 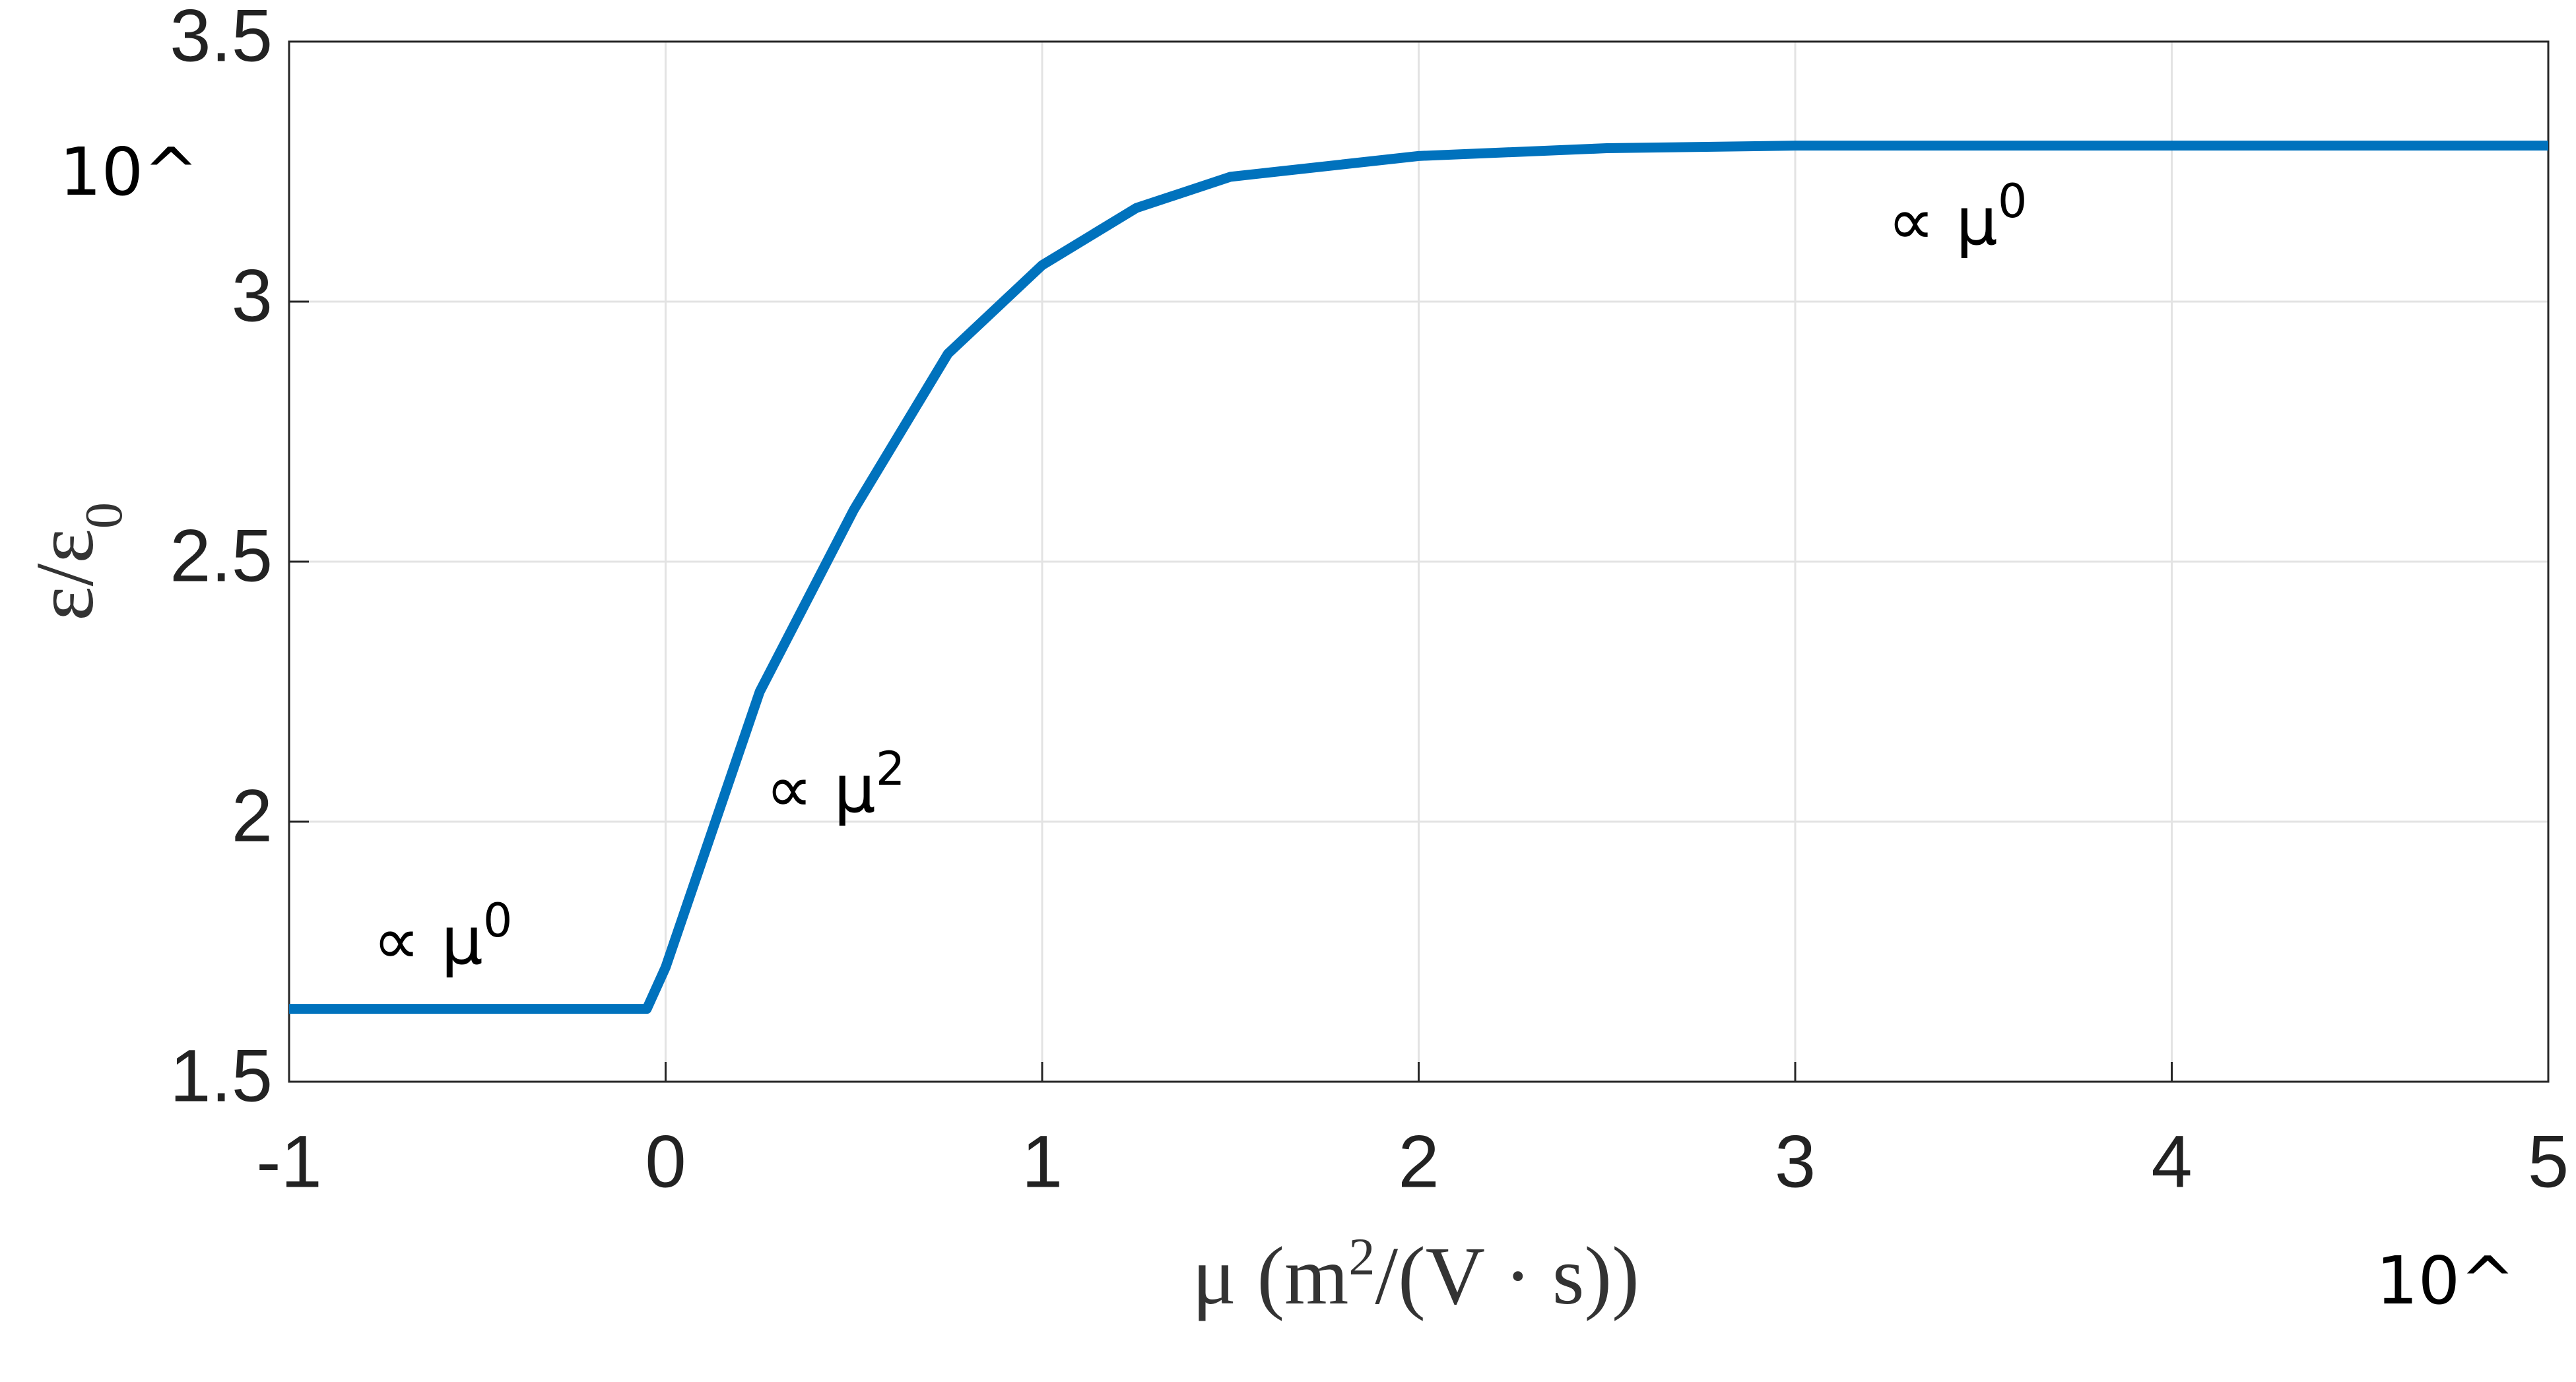 What do you see at coordinates (891, 769) in the screenshot?
I see `annotation-sup: 2` at bounding box center [891, 769].